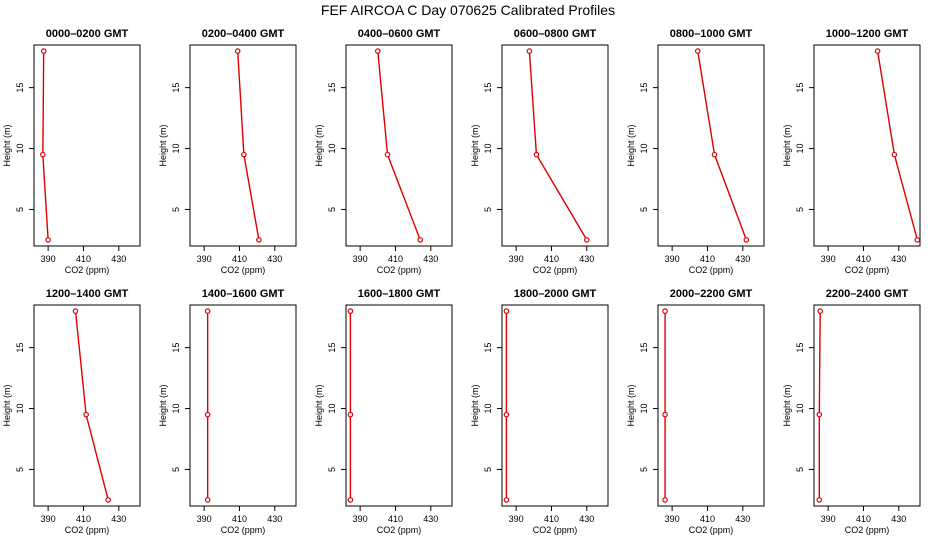 This screenshot has height=540, width=936. What do you see at coordinates (399, 294) in the screenshot?
I see `panel-title: 1600–1800 GMT` at bounding box center [399, 294].